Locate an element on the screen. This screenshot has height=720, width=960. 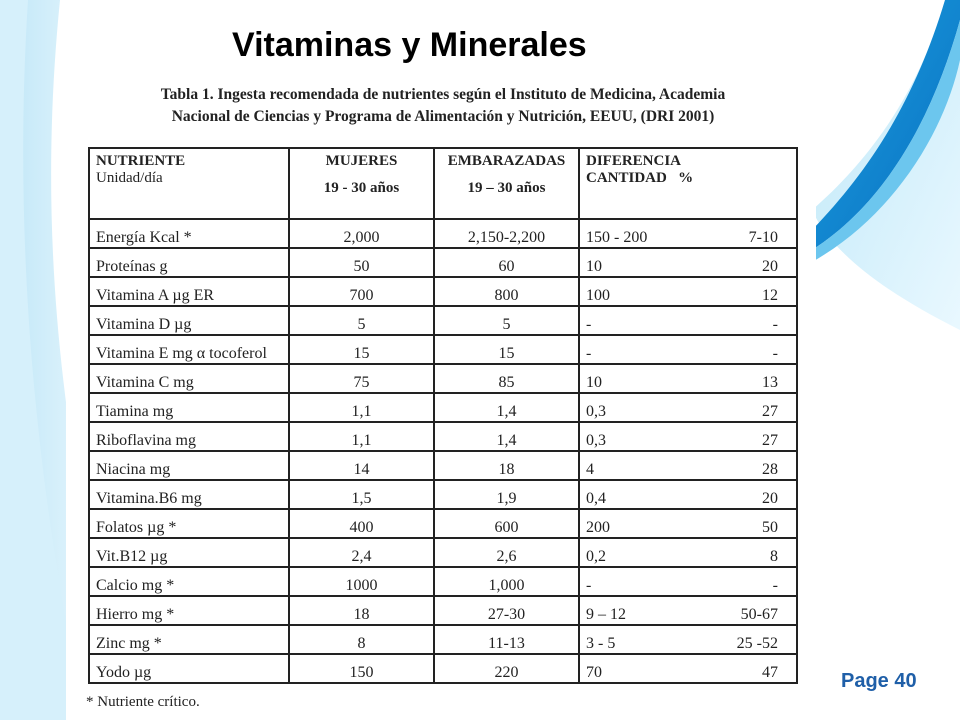
women-value-cell: 15 is located at coordinates (361, 349).